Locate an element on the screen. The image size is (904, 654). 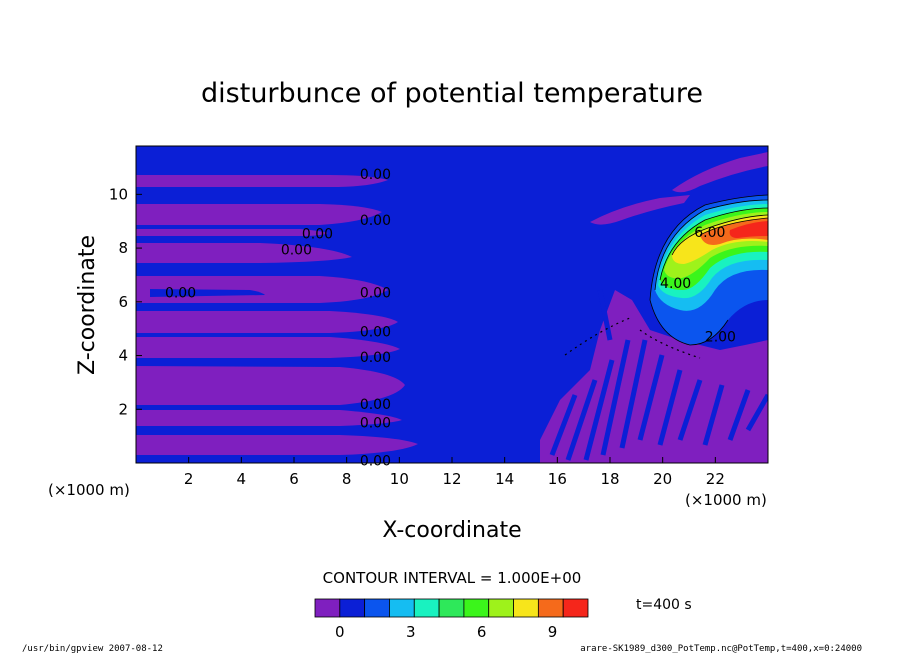
colorbar is located at coordinates (451, 608).